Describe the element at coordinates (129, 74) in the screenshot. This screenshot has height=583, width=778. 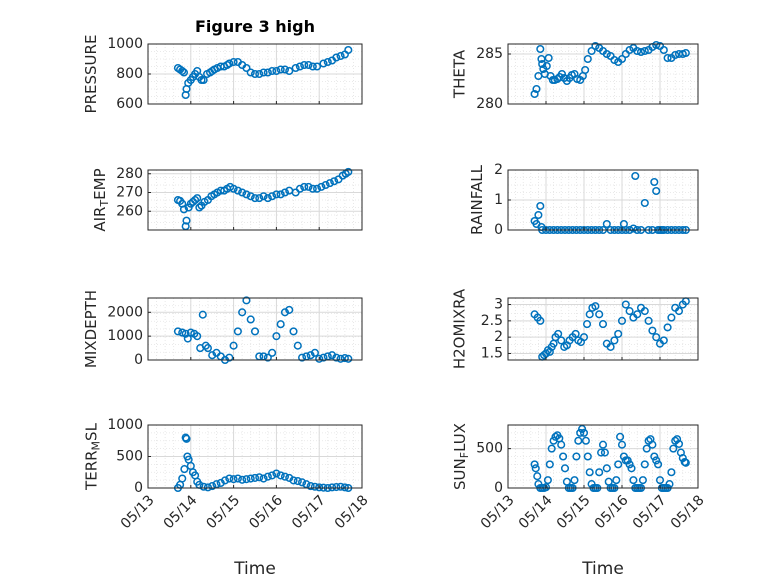
I see `y-tick-label: 800` at that location.